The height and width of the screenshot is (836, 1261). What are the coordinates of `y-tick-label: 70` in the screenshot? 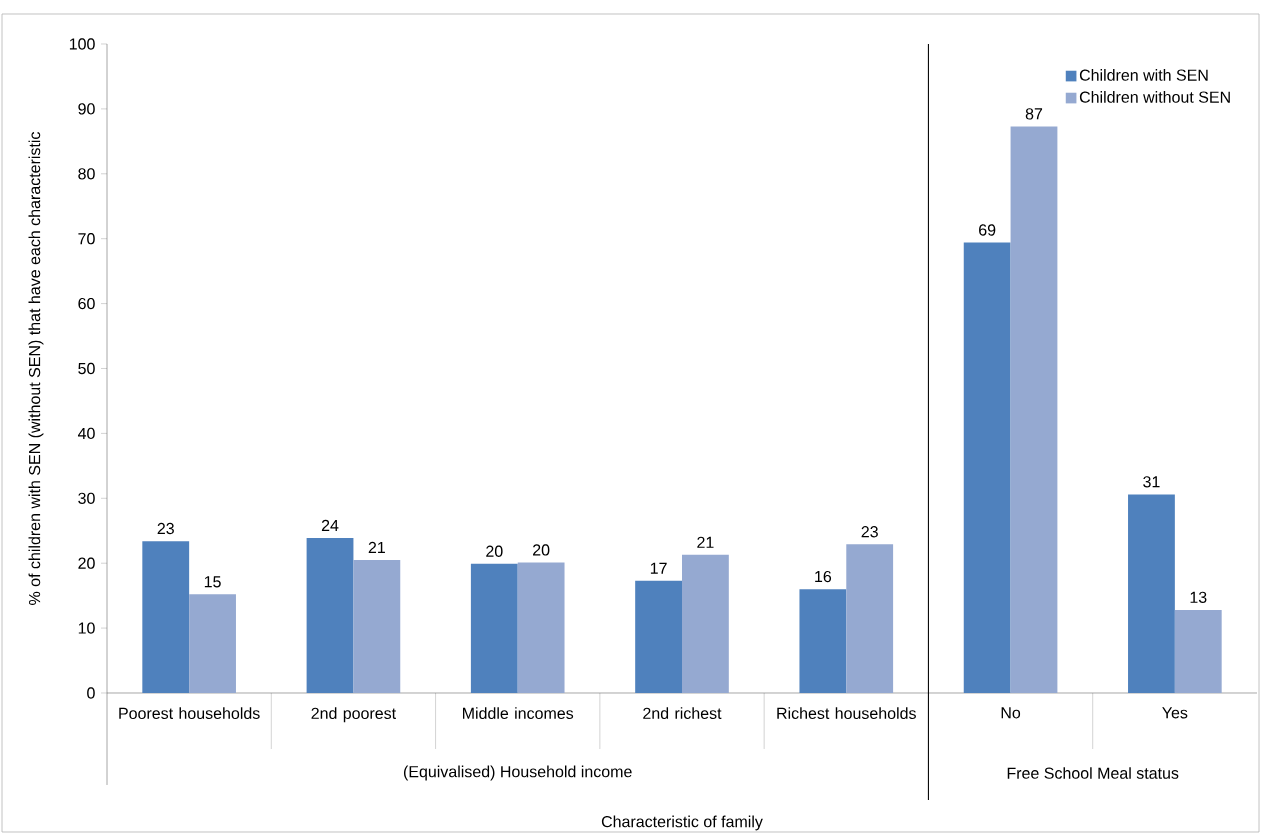 It's located at (86, 239).